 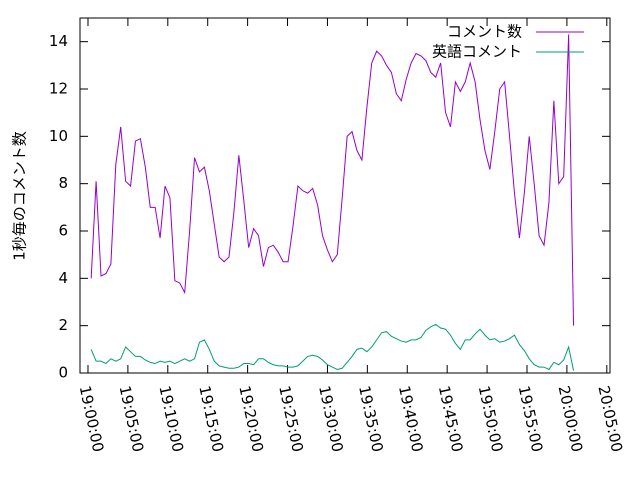 What do you see at coordinates (331, 419) in the screenshot?
I see `x-tick-label: 19:30:00` at bounding box center [331, 419].